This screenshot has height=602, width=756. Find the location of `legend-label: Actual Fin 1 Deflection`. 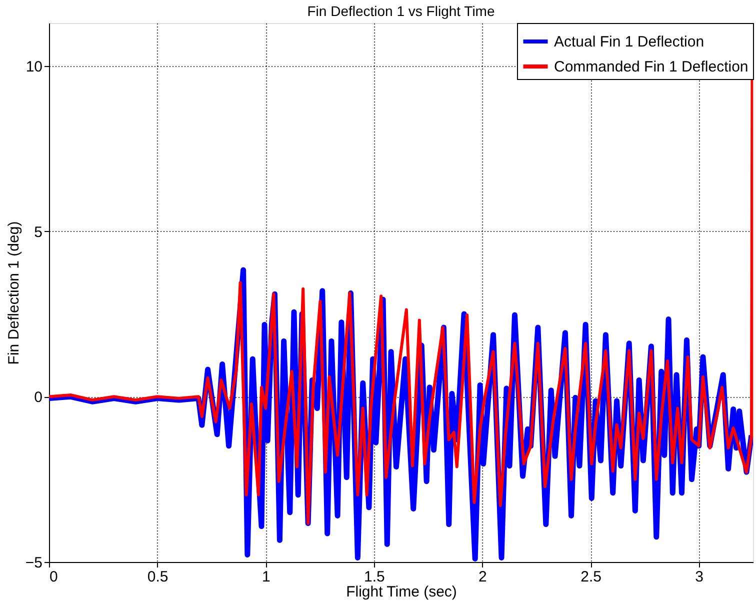

legend-label: Actual Fin 1 Deflection is located at coordinates (629, 42).